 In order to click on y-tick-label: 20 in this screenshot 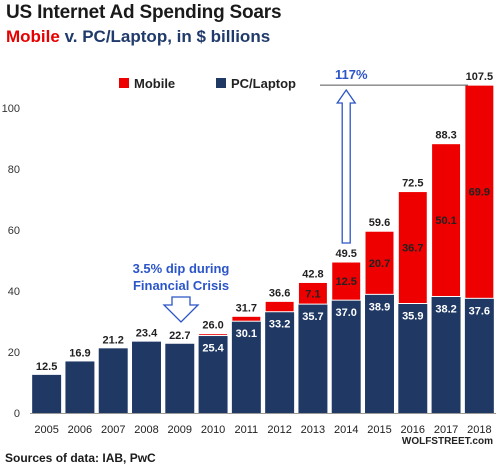, I will do `click(14, 353)`.